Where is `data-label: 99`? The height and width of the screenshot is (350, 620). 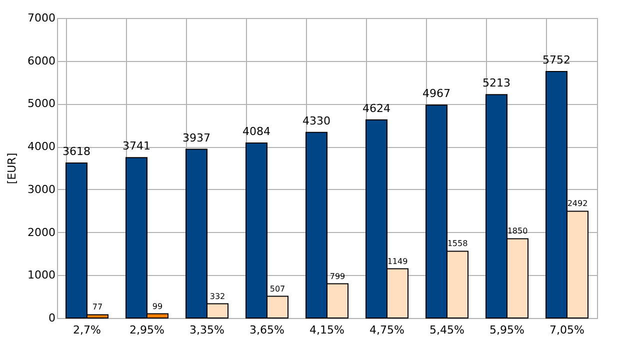
data-label: 99 is located at coordinates (157, 306).